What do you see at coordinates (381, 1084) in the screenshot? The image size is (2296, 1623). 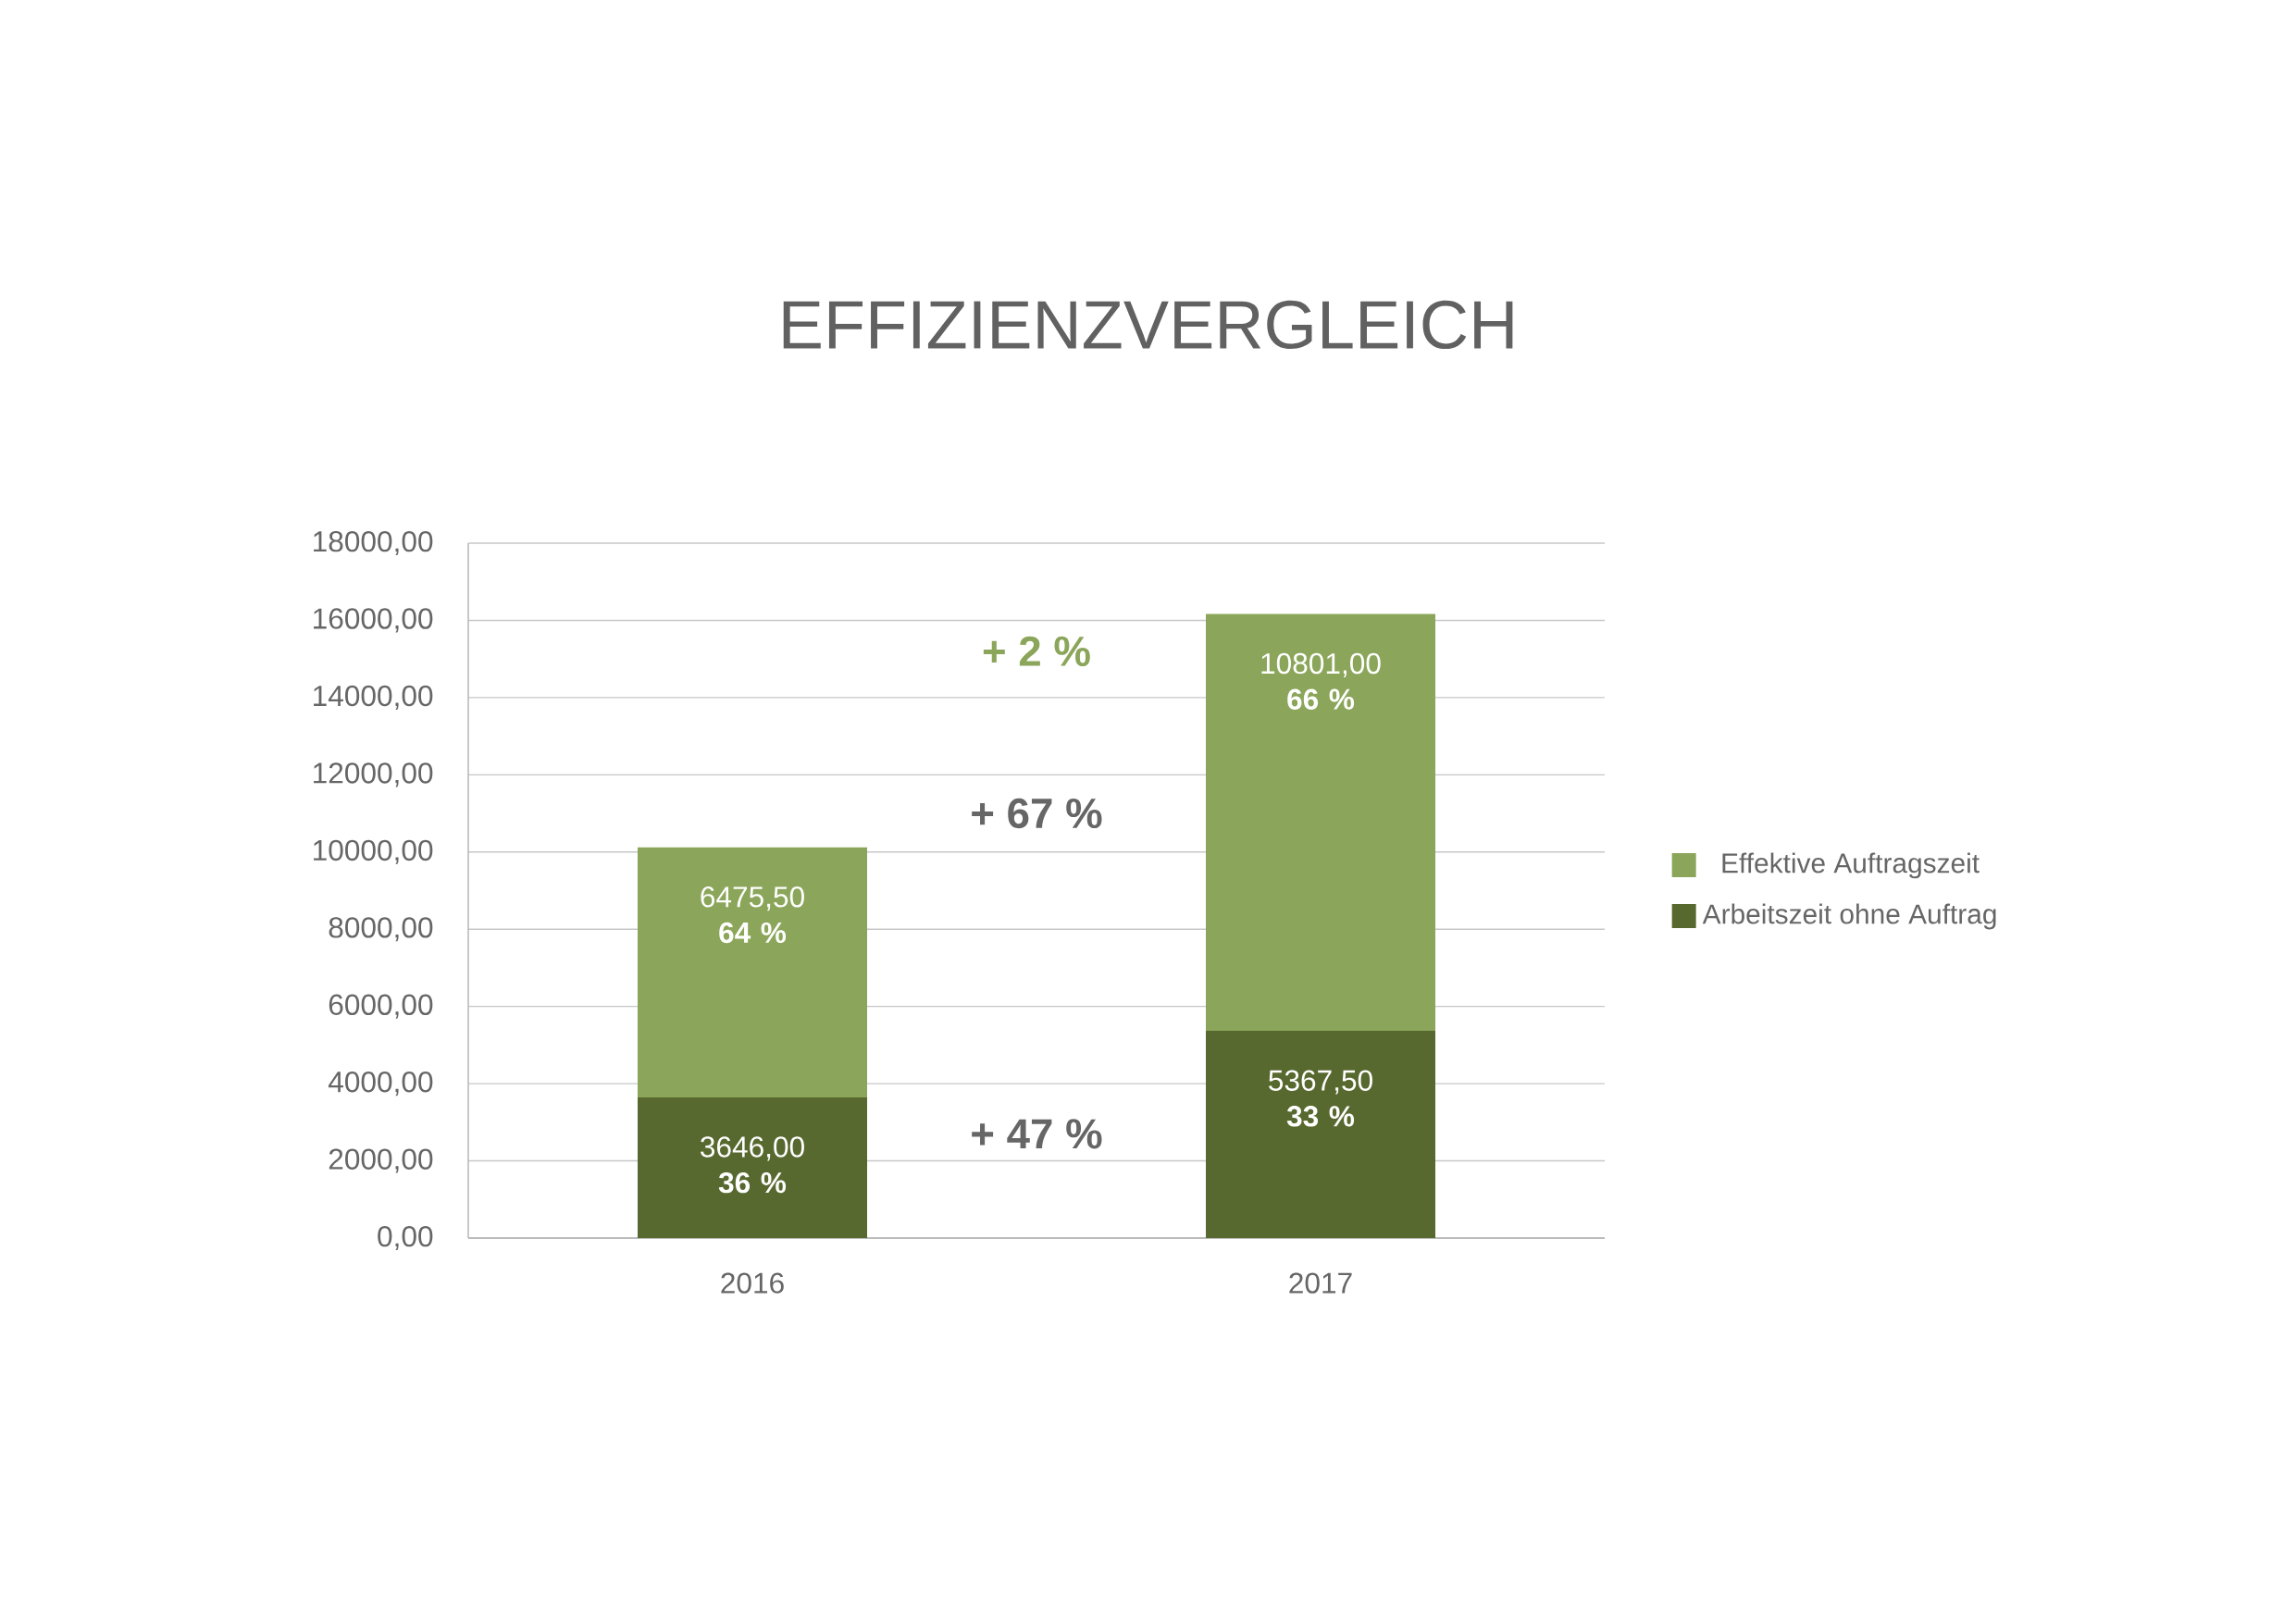 I see `y-tick-label: 4000,00` at bounding box center [381, 1084].